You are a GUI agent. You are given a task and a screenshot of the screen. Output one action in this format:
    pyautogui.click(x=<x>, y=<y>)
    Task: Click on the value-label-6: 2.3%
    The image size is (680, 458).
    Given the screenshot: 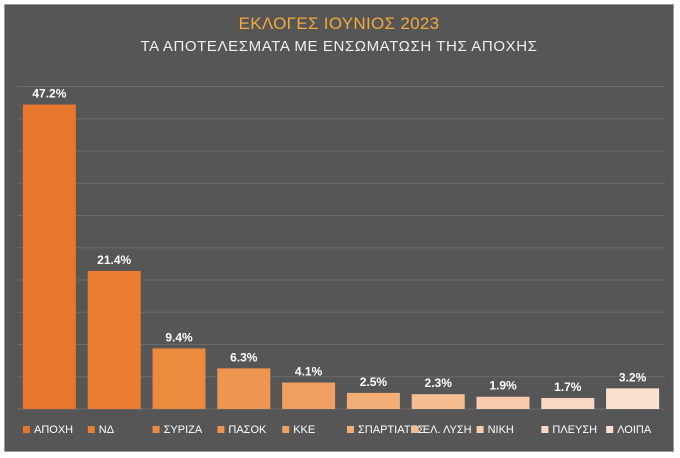 What is the action you would take?
    pyautogui.click(x=439, y=383)
    